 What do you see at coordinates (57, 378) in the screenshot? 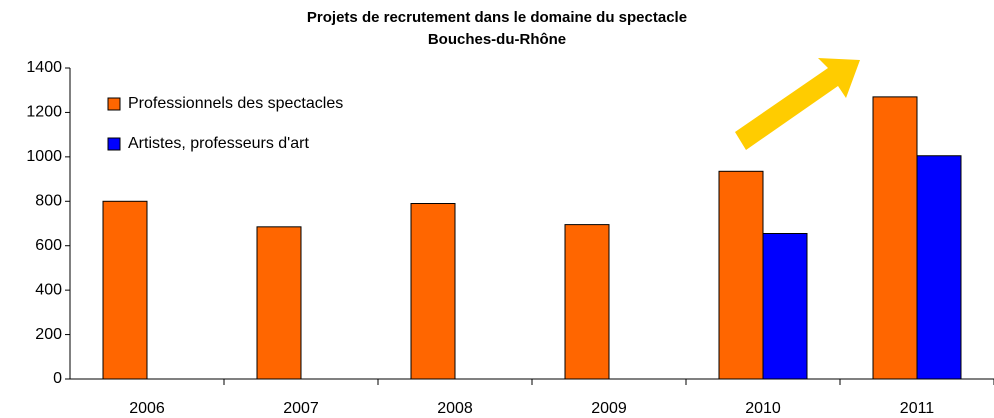
I see `y-tick-label: 0` at bounding box center [57, 378].